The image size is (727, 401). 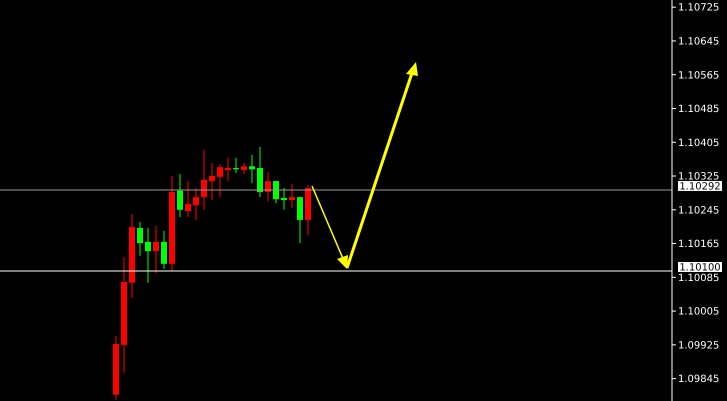 What do you see at coordinates (228, 170) in the screenshot?
I see `candlestick` at bounding box center [228, 170].